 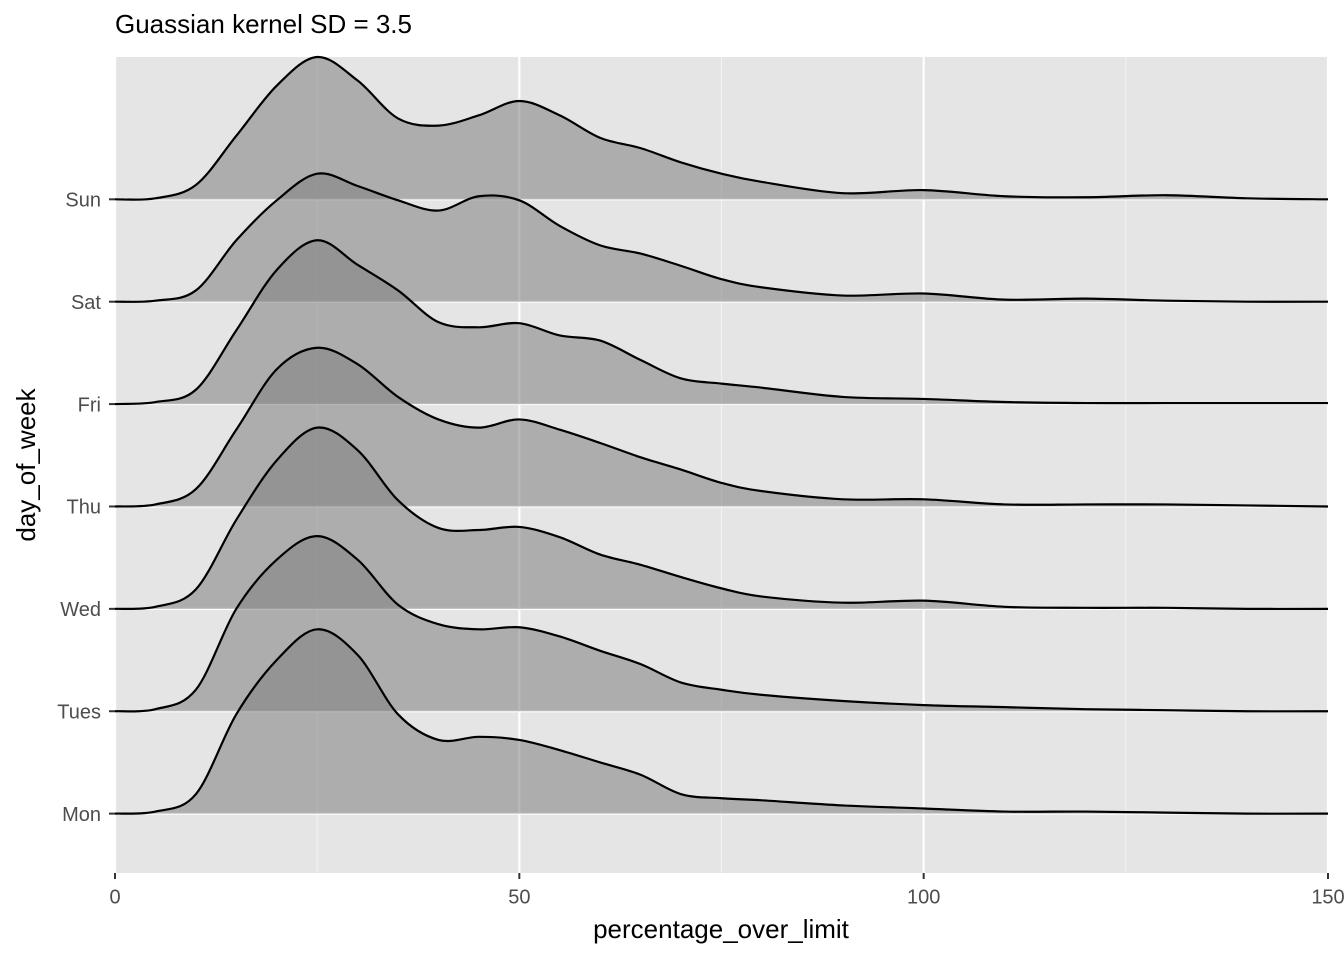 I want to click on x-tick-label: 100, so click(x=923, y=897).